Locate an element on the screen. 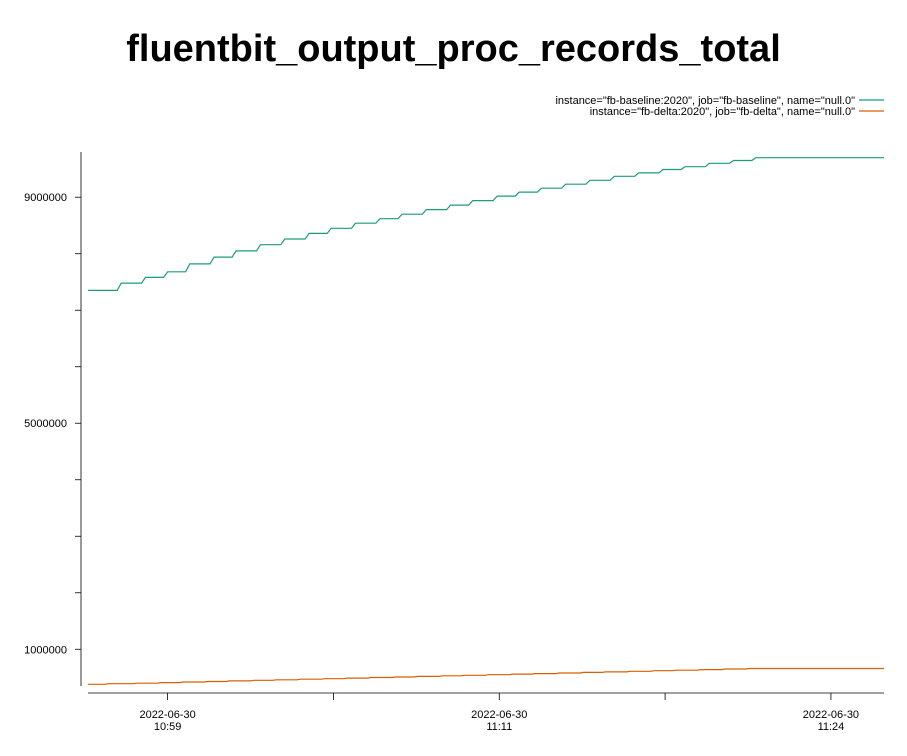 The image size is (907, 756). y-tick-label: 1000000 is located at coordinates (45, 650).